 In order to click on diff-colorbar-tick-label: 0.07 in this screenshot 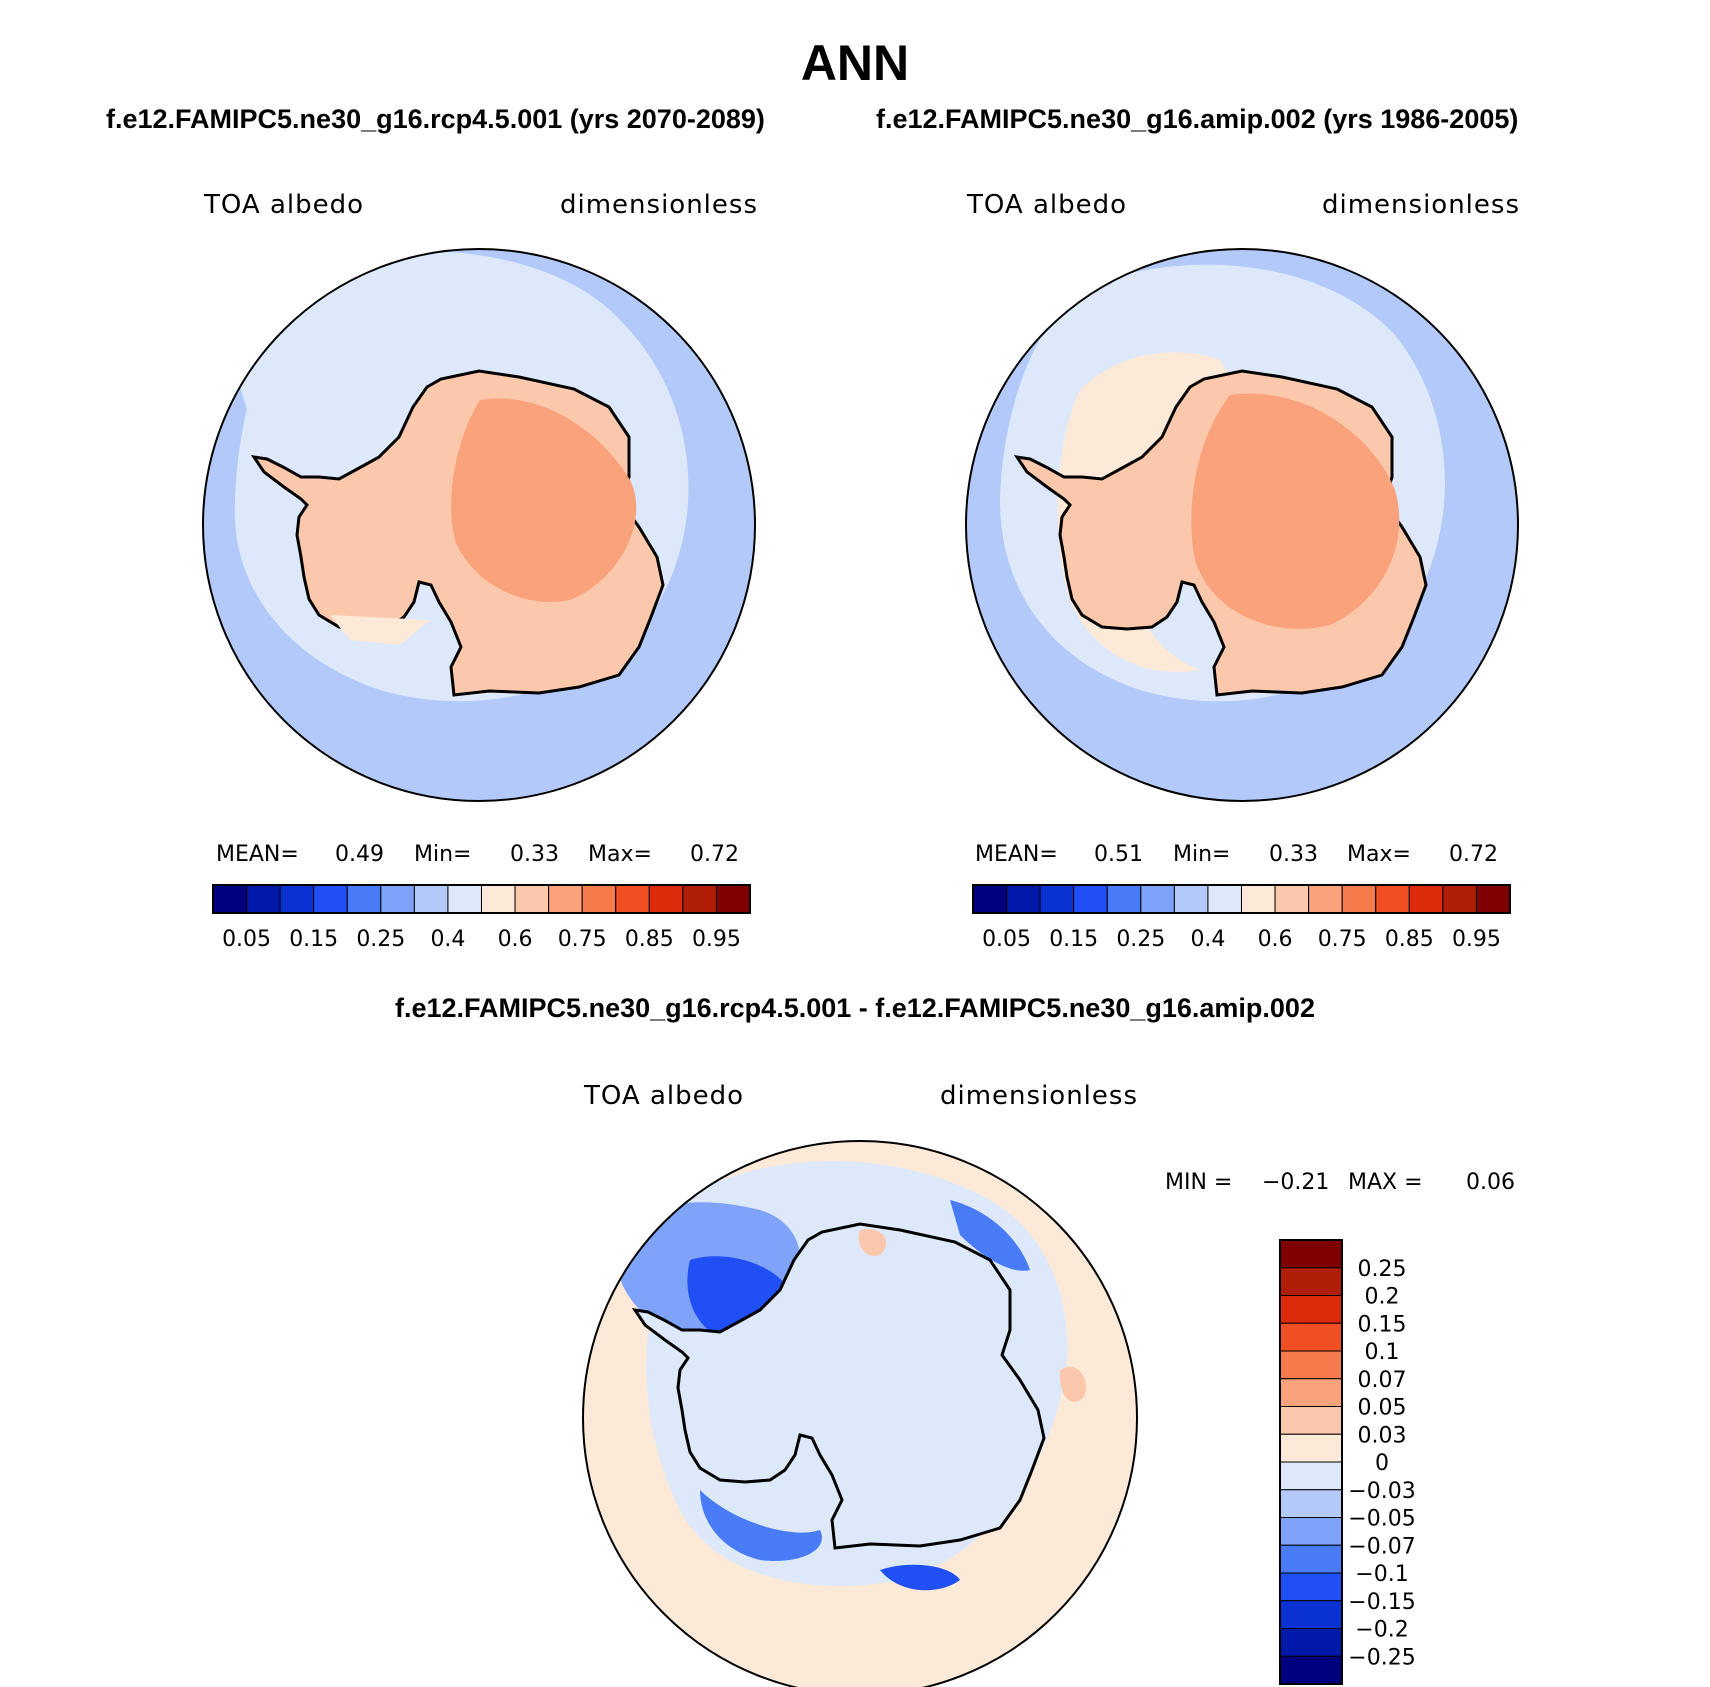, I will do `click(1382, 1380)`.